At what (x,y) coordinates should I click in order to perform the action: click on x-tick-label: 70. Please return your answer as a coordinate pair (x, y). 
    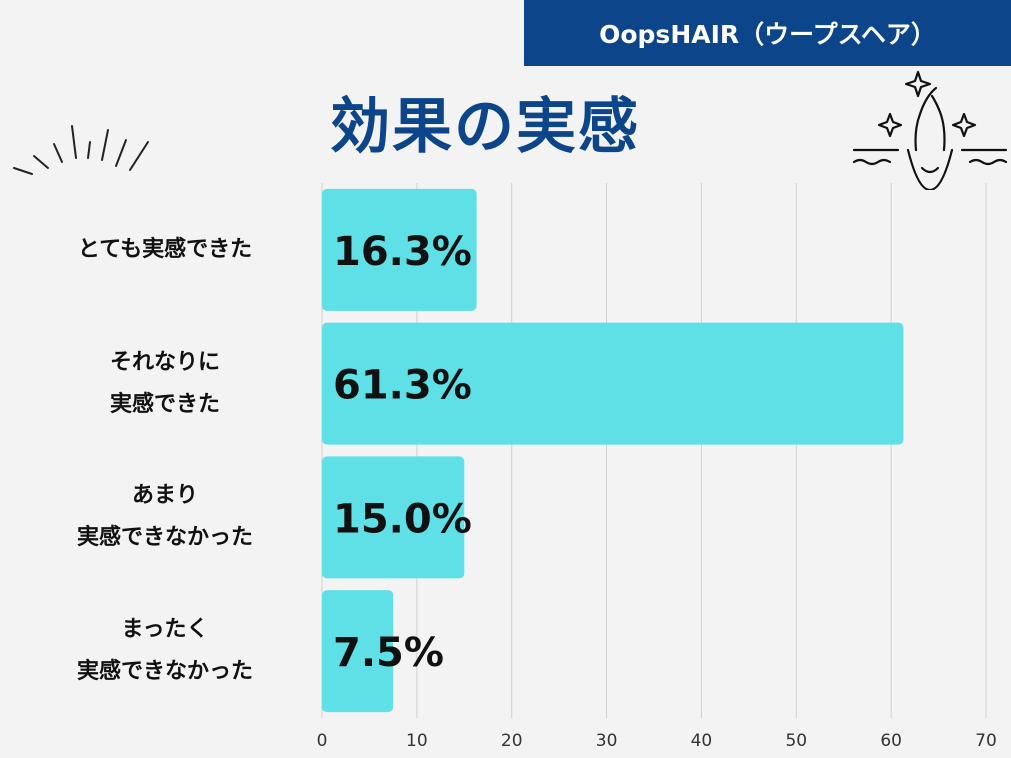
    Looking at the image, I should click on (986, 741).